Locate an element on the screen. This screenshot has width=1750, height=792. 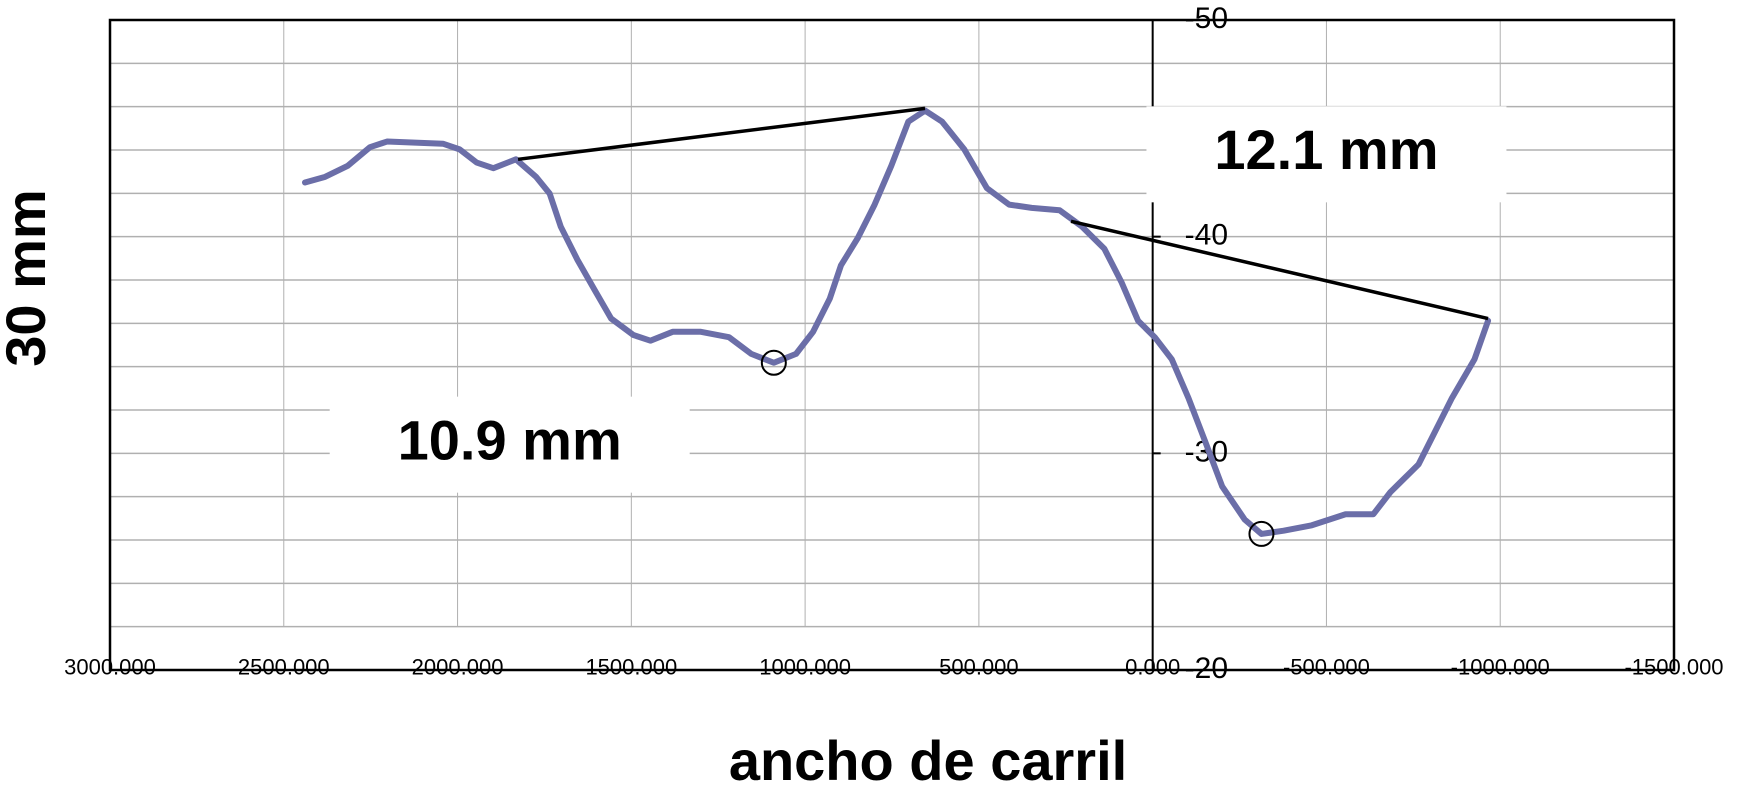
annotation: 10.9 mm is located at coordinates (510, 439).